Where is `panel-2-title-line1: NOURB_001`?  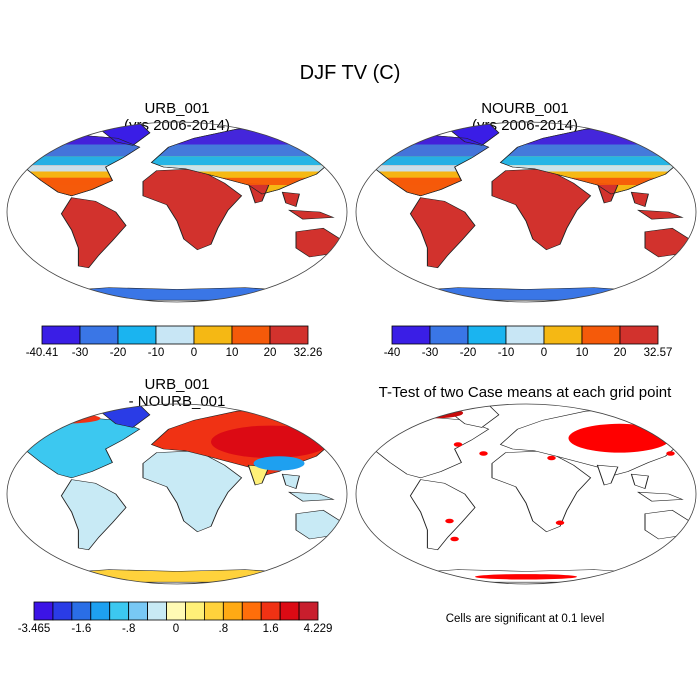 panel-2-title-line1: NOURB_001 is located at coordinates (525, 108).